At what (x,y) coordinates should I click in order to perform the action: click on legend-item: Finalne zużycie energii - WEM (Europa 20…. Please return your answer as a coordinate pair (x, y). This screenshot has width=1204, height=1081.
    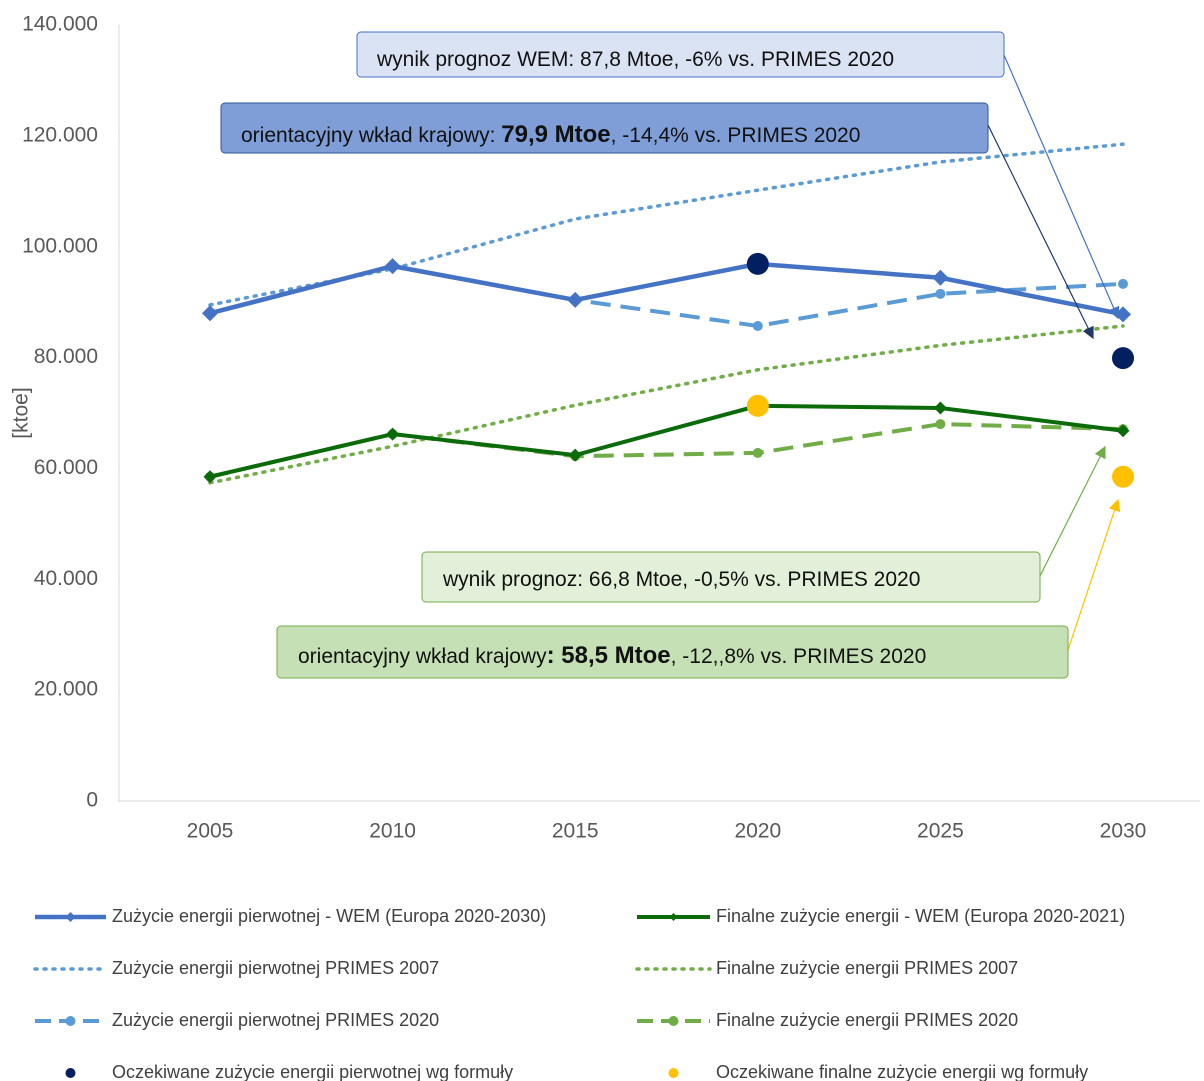
    Looking at the image, I should click on (881, 916).